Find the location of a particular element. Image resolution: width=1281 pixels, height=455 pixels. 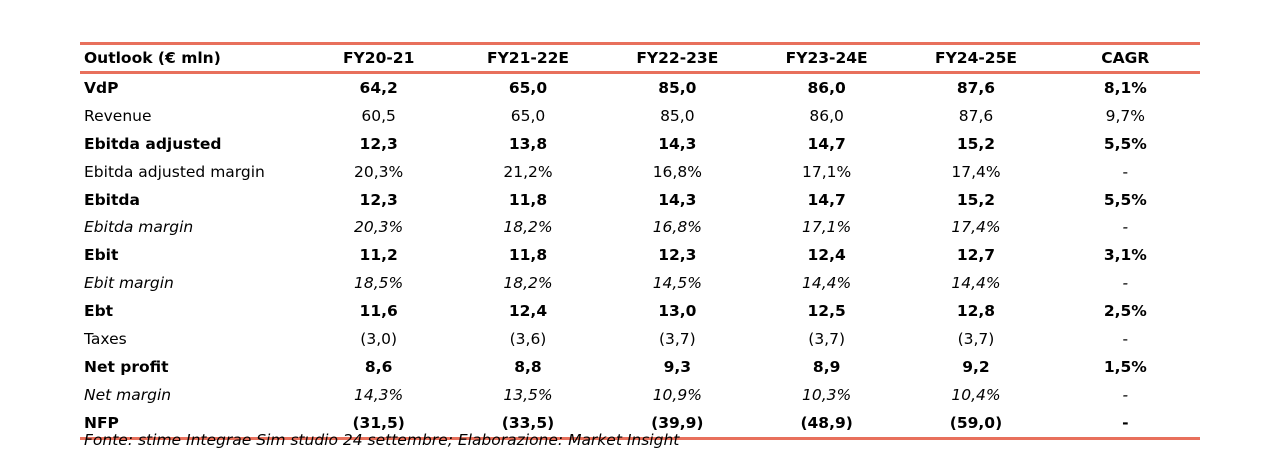

row-label: Ebitda adjusted margin is located at coordinates (174, 171).